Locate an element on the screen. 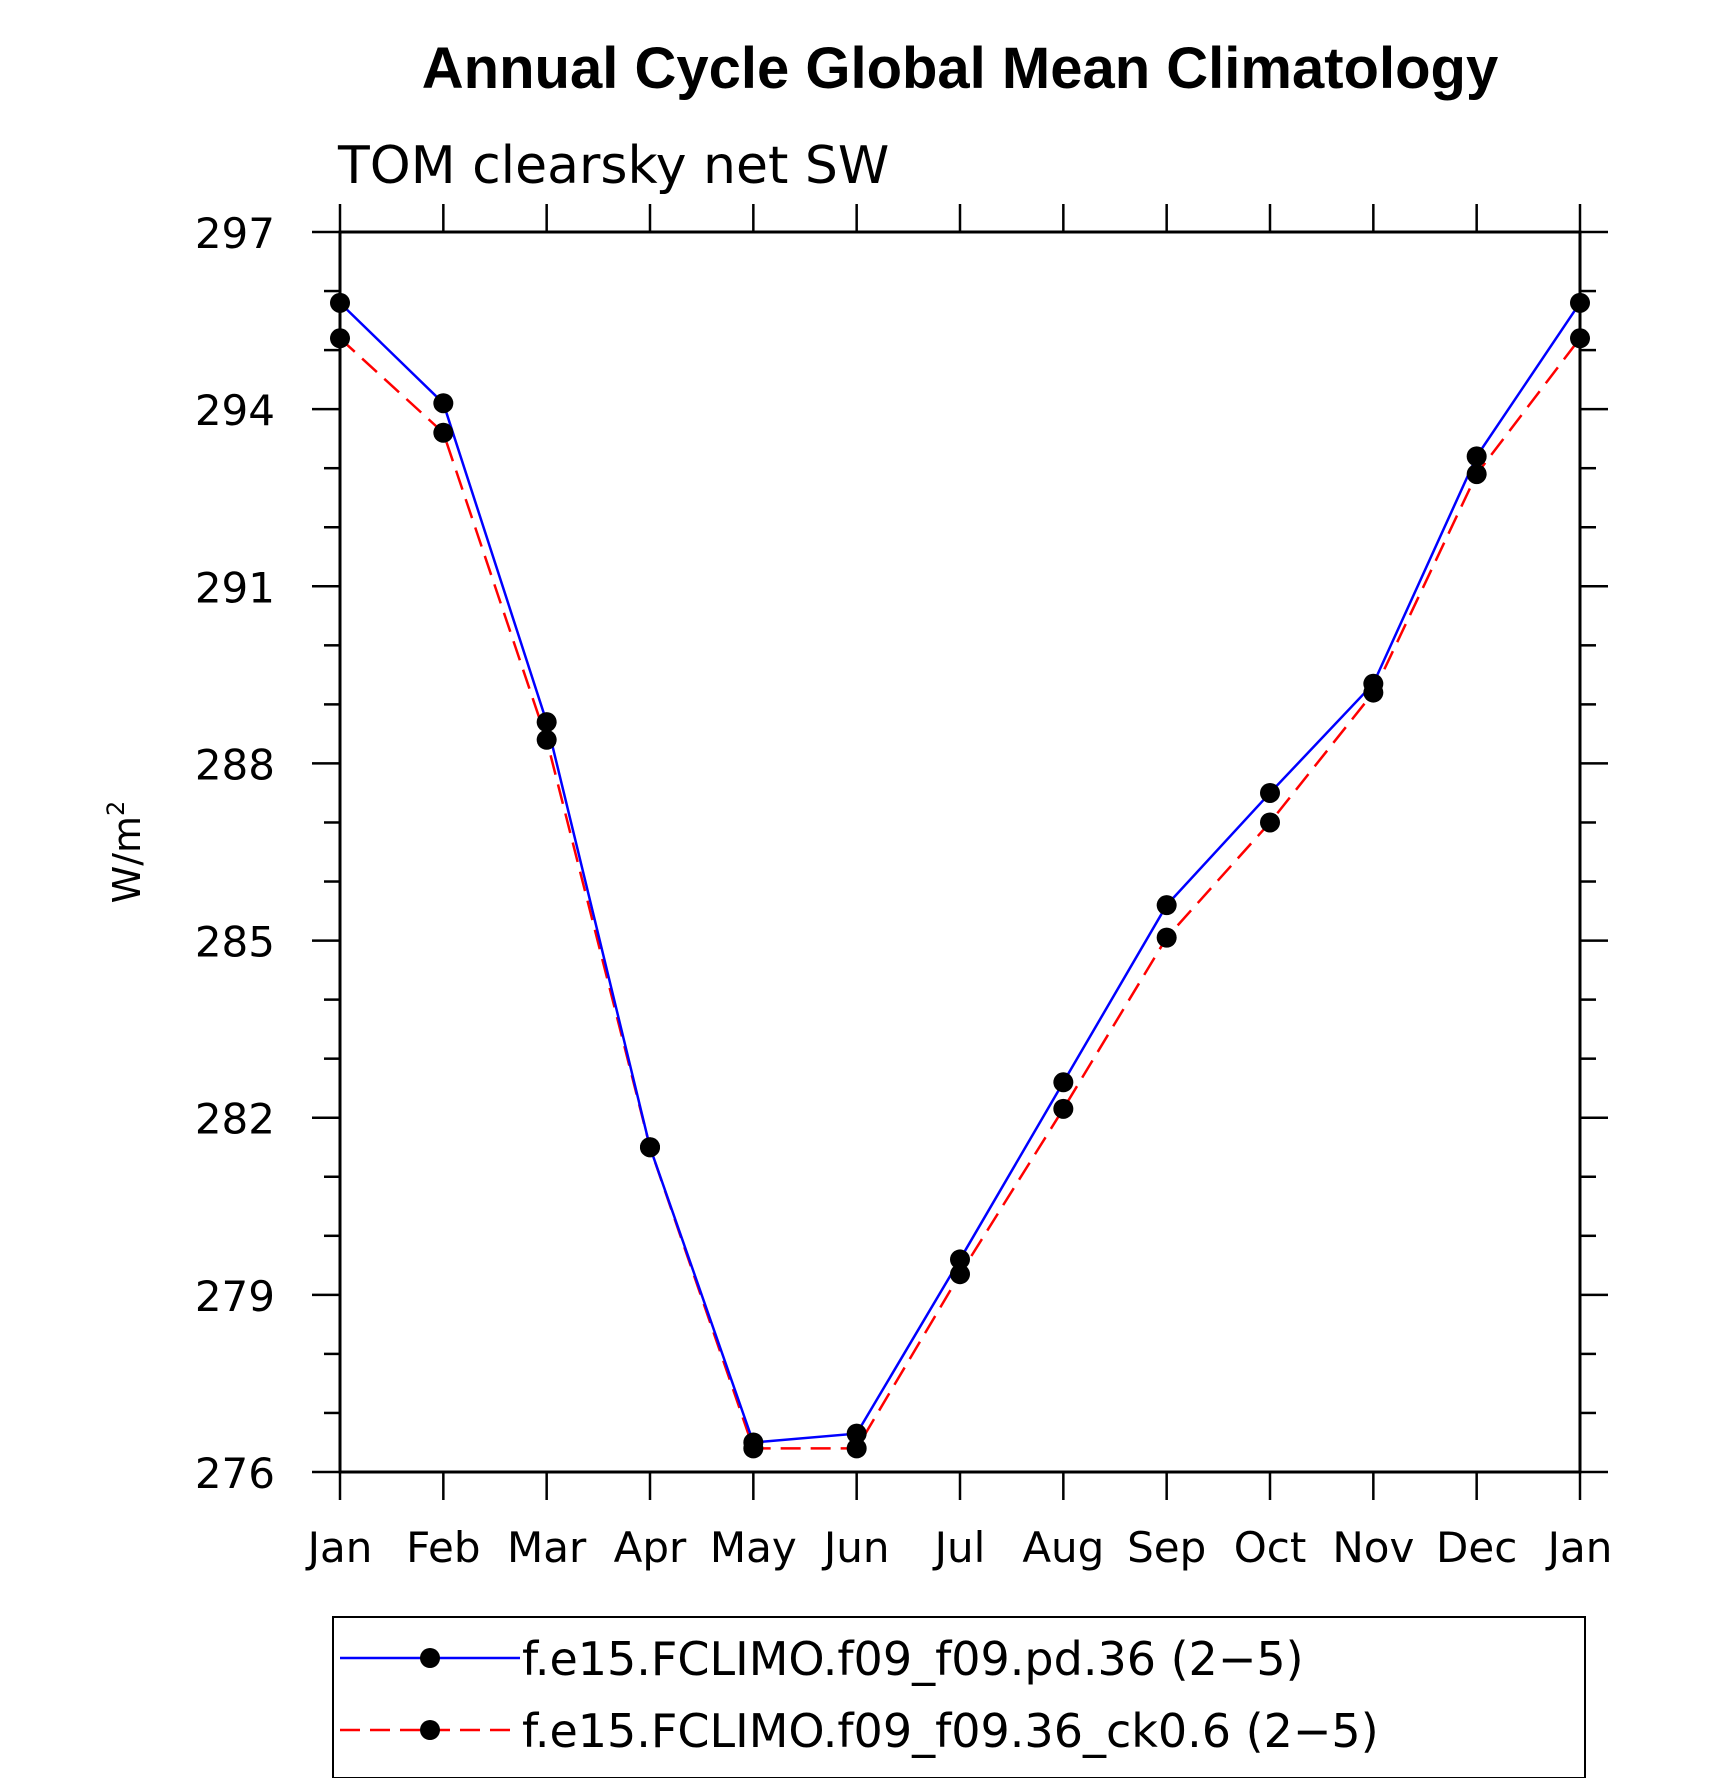  x-tick-label: Jul is located at coordinates (959, 1547).